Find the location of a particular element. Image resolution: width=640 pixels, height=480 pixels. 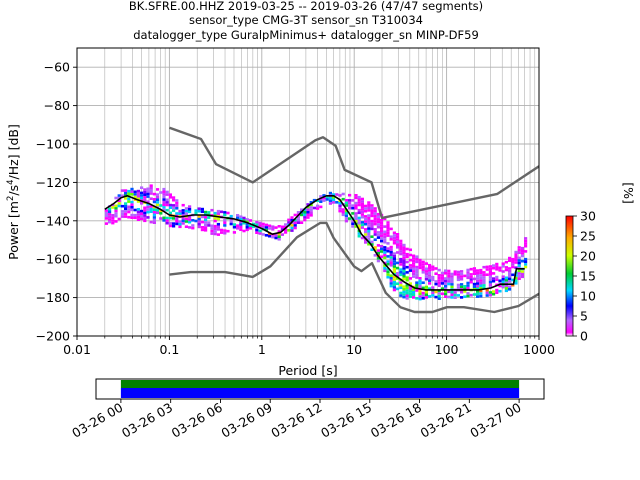

x-tick-label: 0.1 is located at coordinates (169, 349).